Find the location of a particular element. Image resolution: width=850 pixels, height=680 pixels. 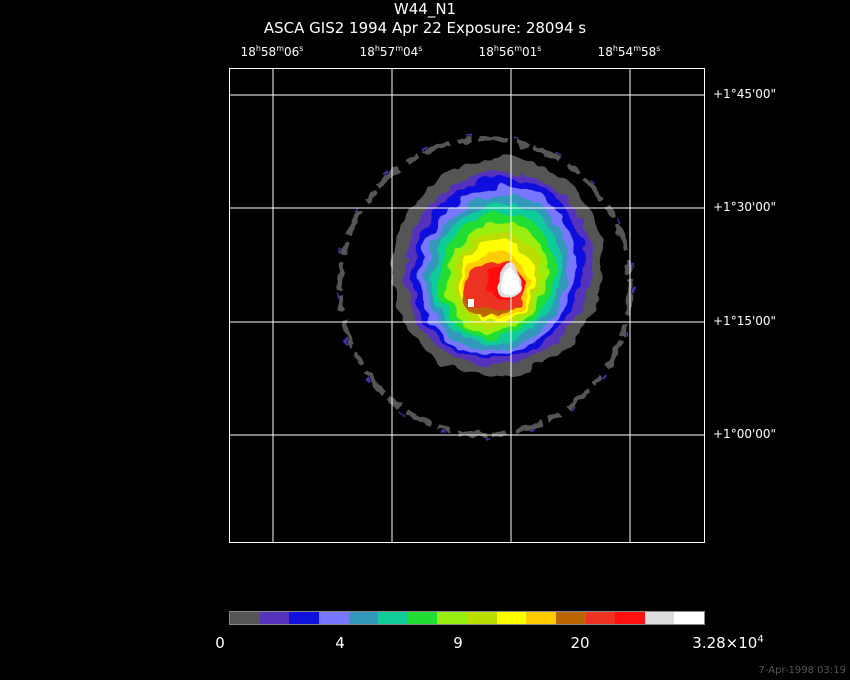

ra-label: 18h58m06s is located at coordinates (272, 51).